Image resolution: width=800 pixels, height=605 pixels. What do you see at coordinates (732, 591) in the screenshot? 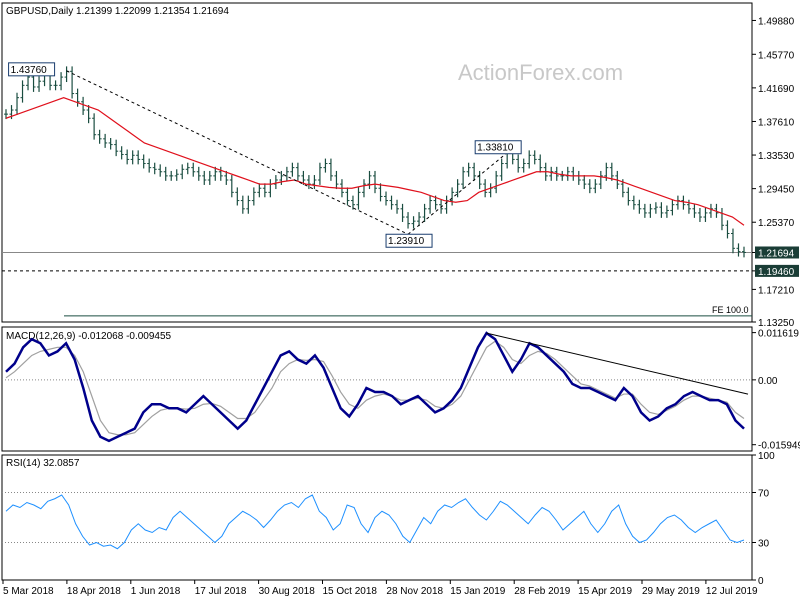
I see `x-tick-label: 12 Jul 2019` at bounding box center [732, 591].